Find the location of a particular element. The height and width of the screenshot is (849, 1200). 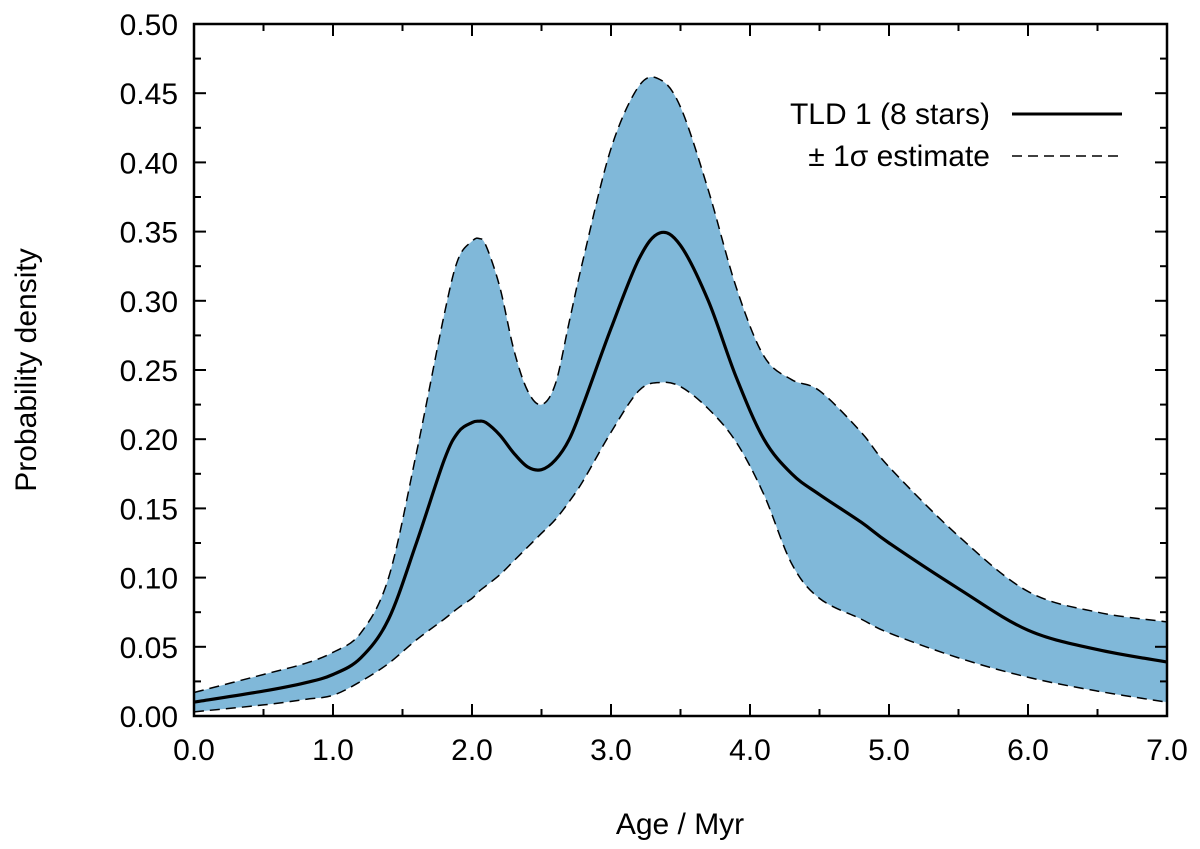

y-tick-label: 0.30 is located at coordinates (149, 302).